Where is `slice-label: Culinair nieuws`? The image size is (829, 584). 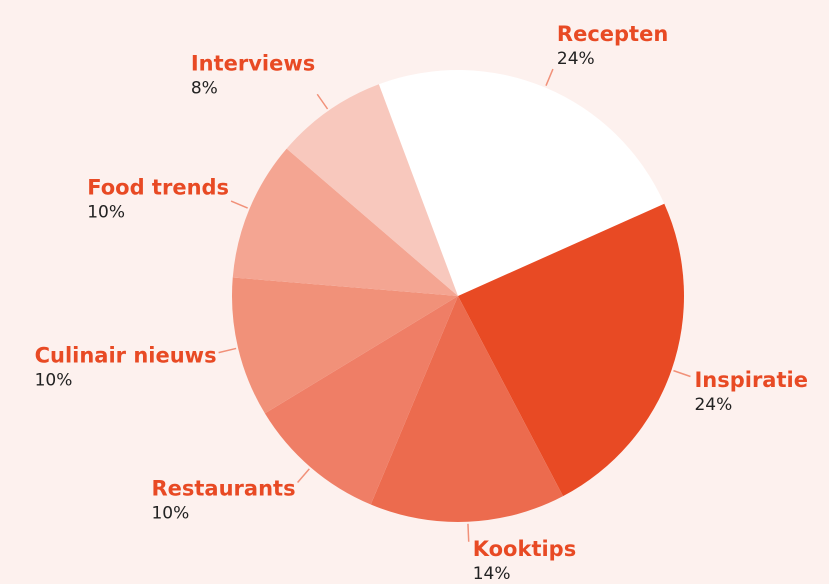 slice-label: Culinair nieuws is located at coordinates (126, 356).